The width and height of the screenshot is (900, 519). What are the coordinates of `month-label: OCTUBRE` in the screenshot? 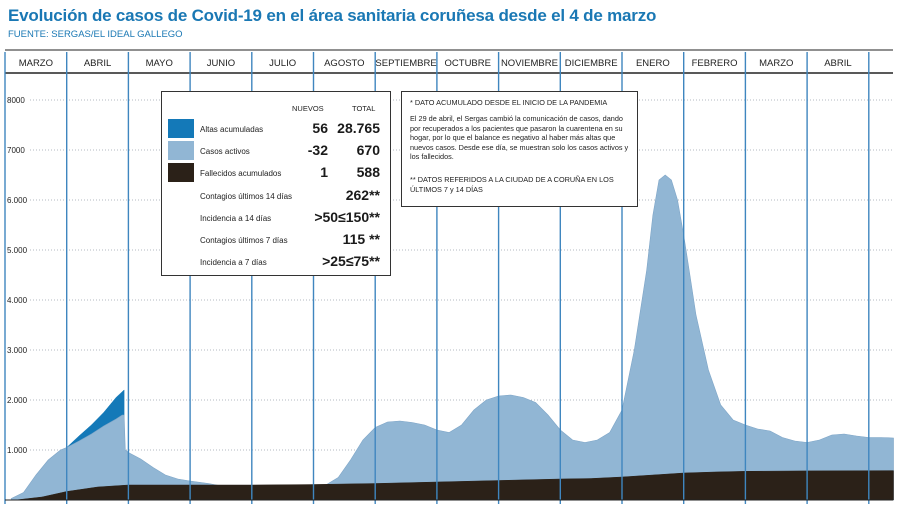 It's located at (468, 63).